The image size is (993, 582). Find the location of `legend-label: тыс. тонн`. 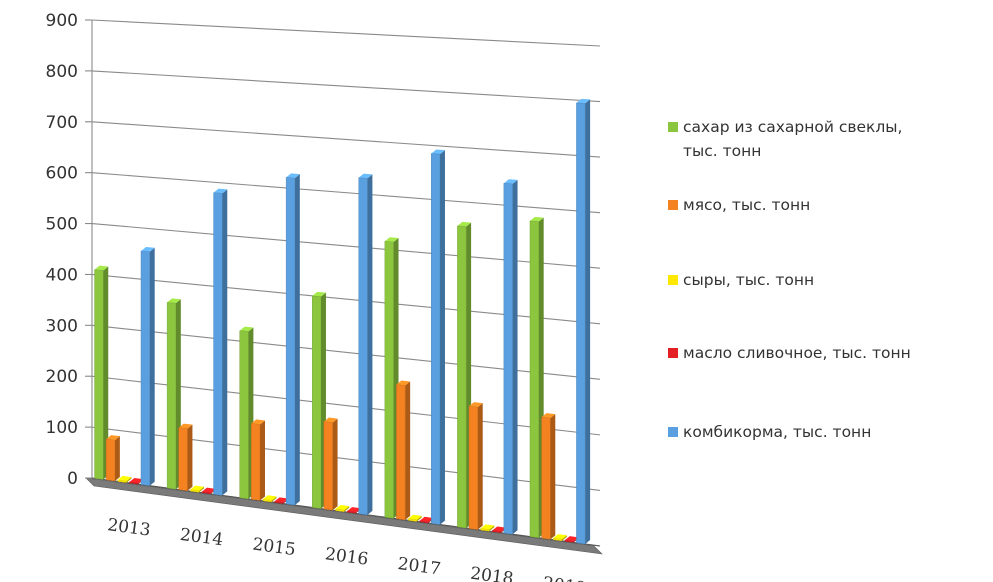

legend-label: тыс. тонн is located at coordinates (722, 151).